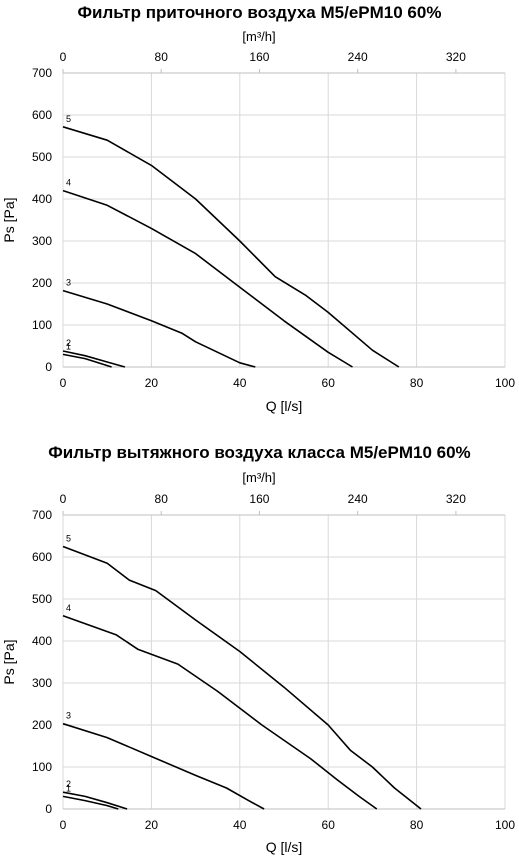 Image resolution: width=519 pixels, height=858 pixels. I want to click on chart-title-supply: Фильтр приточного воздуха M5/ePM10 60%, so click(259, 12).